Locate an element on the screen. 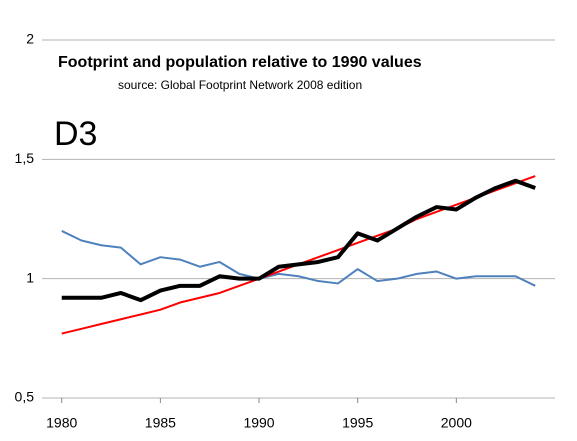 Image resolution: width=577 pixels, height=441 pixels. annotation: D3 is located at coordinates (75, 134).